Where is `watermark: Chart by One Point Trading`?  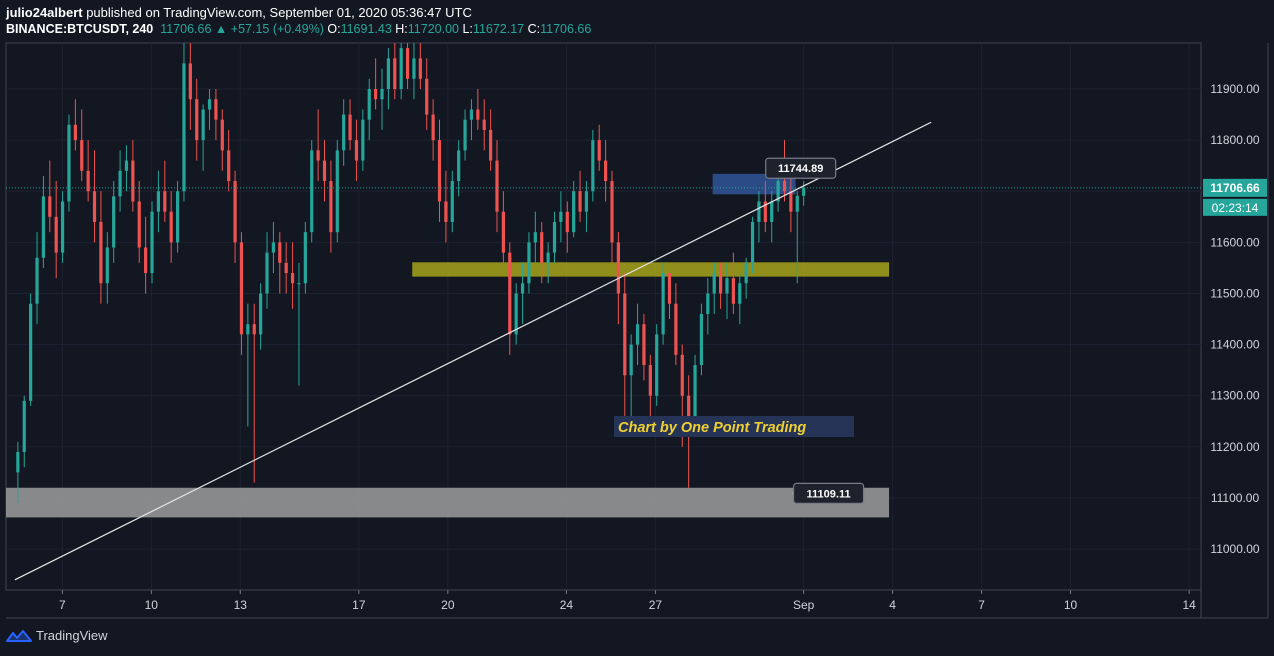
watermark: Chart by One Point Trading is located at coordinates (734, 426).